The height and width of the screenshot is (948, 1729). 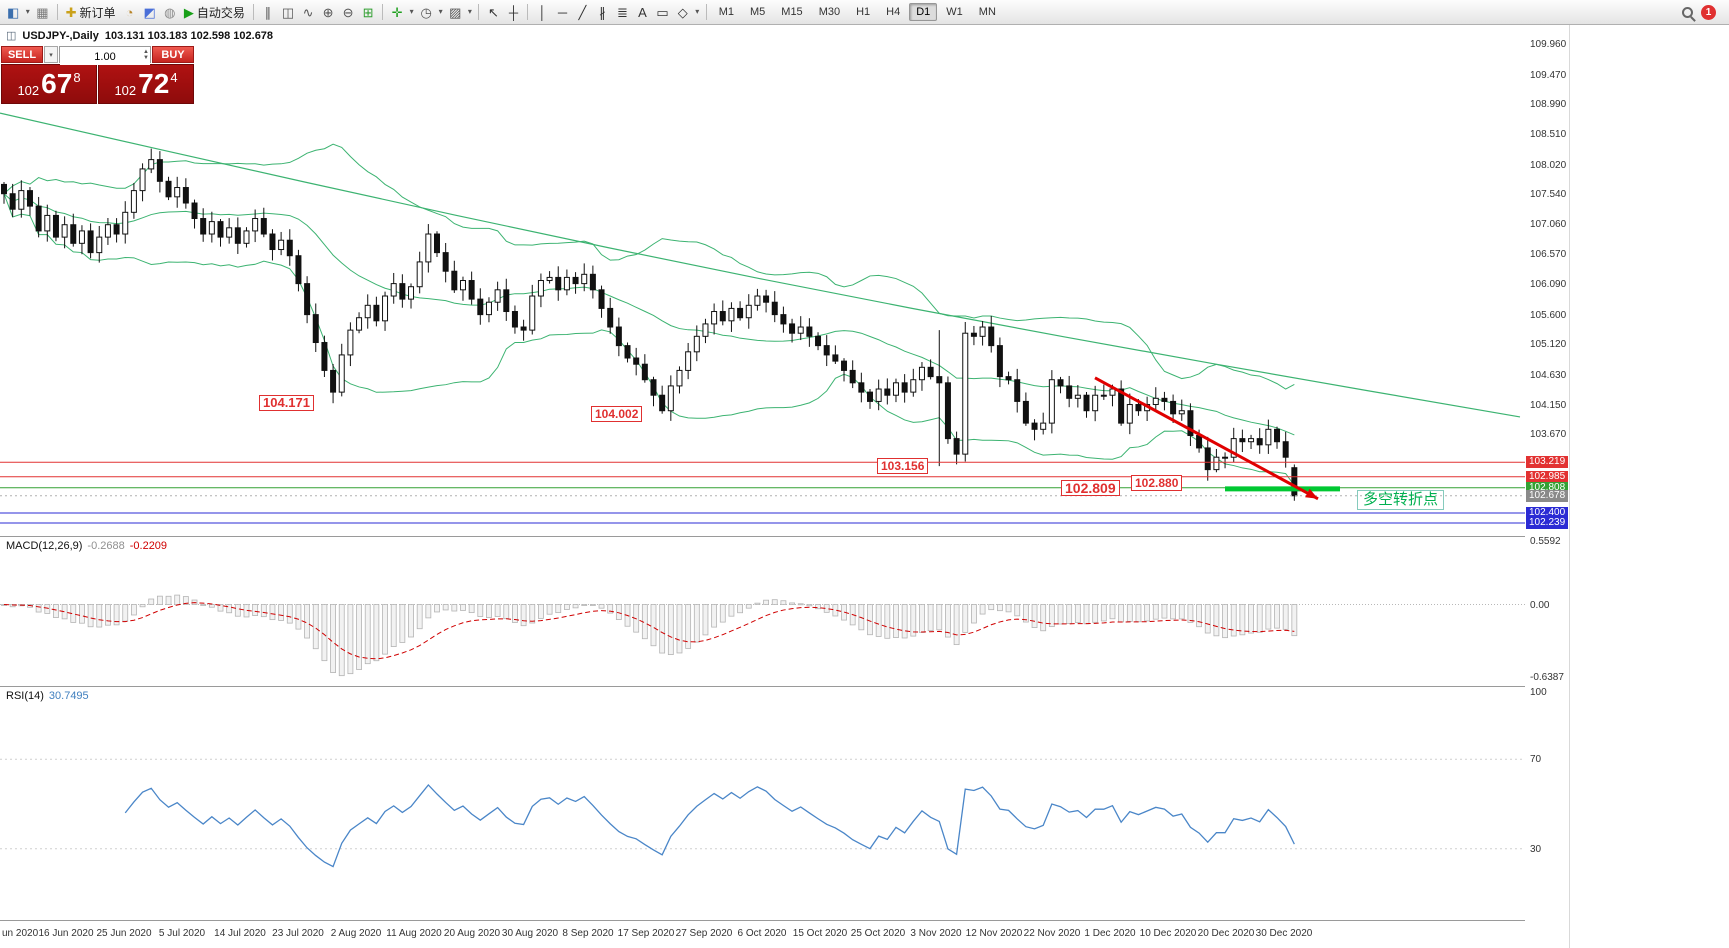 What do you see at coordinates (49, 84) in the screenshot?
I see `sell-price-display: 102 67 8` at bounding box center [49, 84].